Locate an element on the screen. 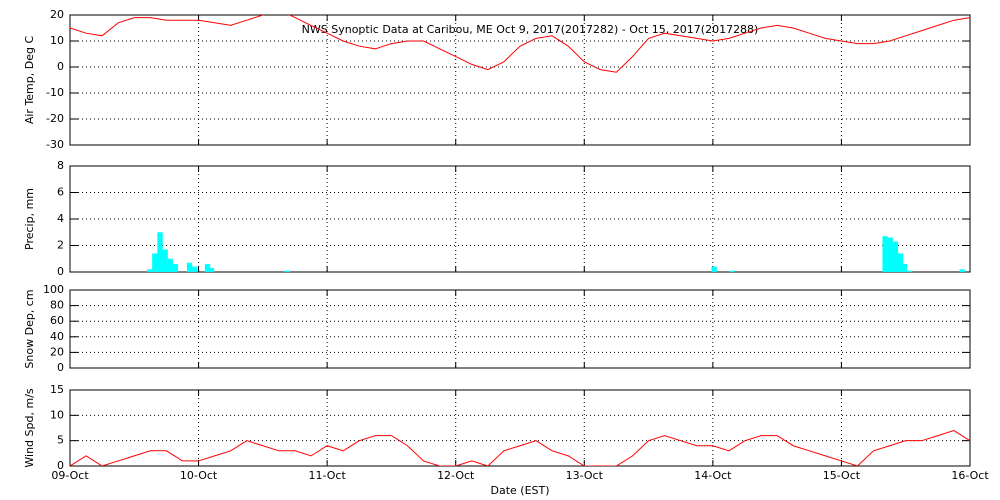  y-tick-label: 100 is located at coordinates (53, 289).